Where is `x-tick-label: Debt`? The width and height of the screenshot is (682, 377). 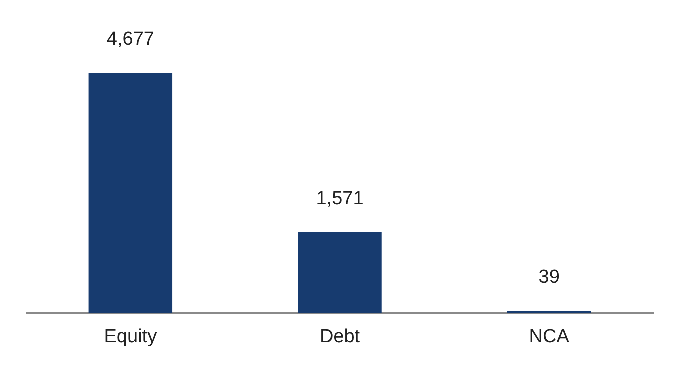 x-tick-label: Debt is located at coordinates (340, 337).